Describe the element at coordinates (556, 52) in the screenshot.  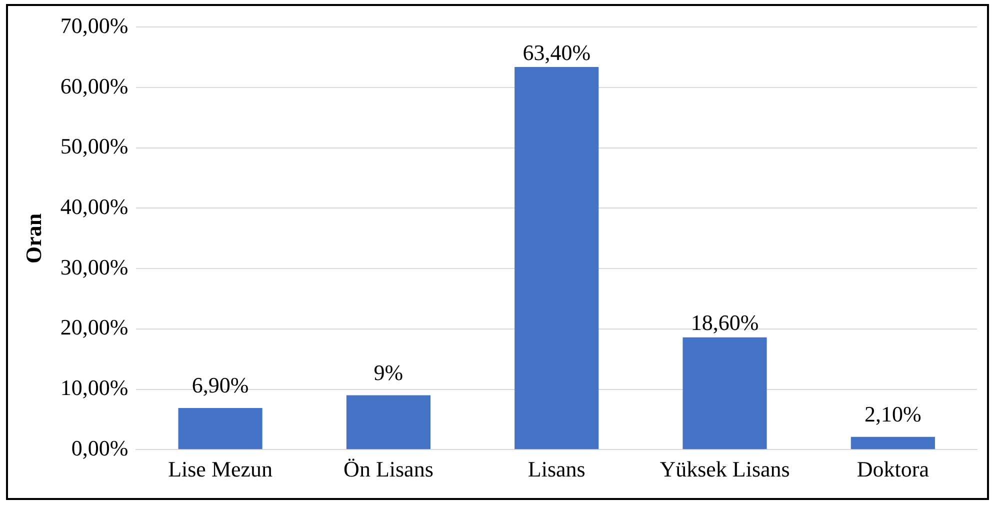
I see `data-label: 63,40%` at that location.